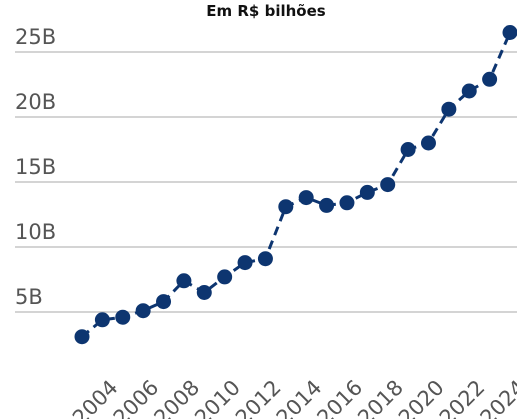 The width and height of the screenshot is (517, 419). What do you see at coordinates (29, 297) in the screenshot?
I see `y-tick-label: 5B` at bounding box center [29, 297].